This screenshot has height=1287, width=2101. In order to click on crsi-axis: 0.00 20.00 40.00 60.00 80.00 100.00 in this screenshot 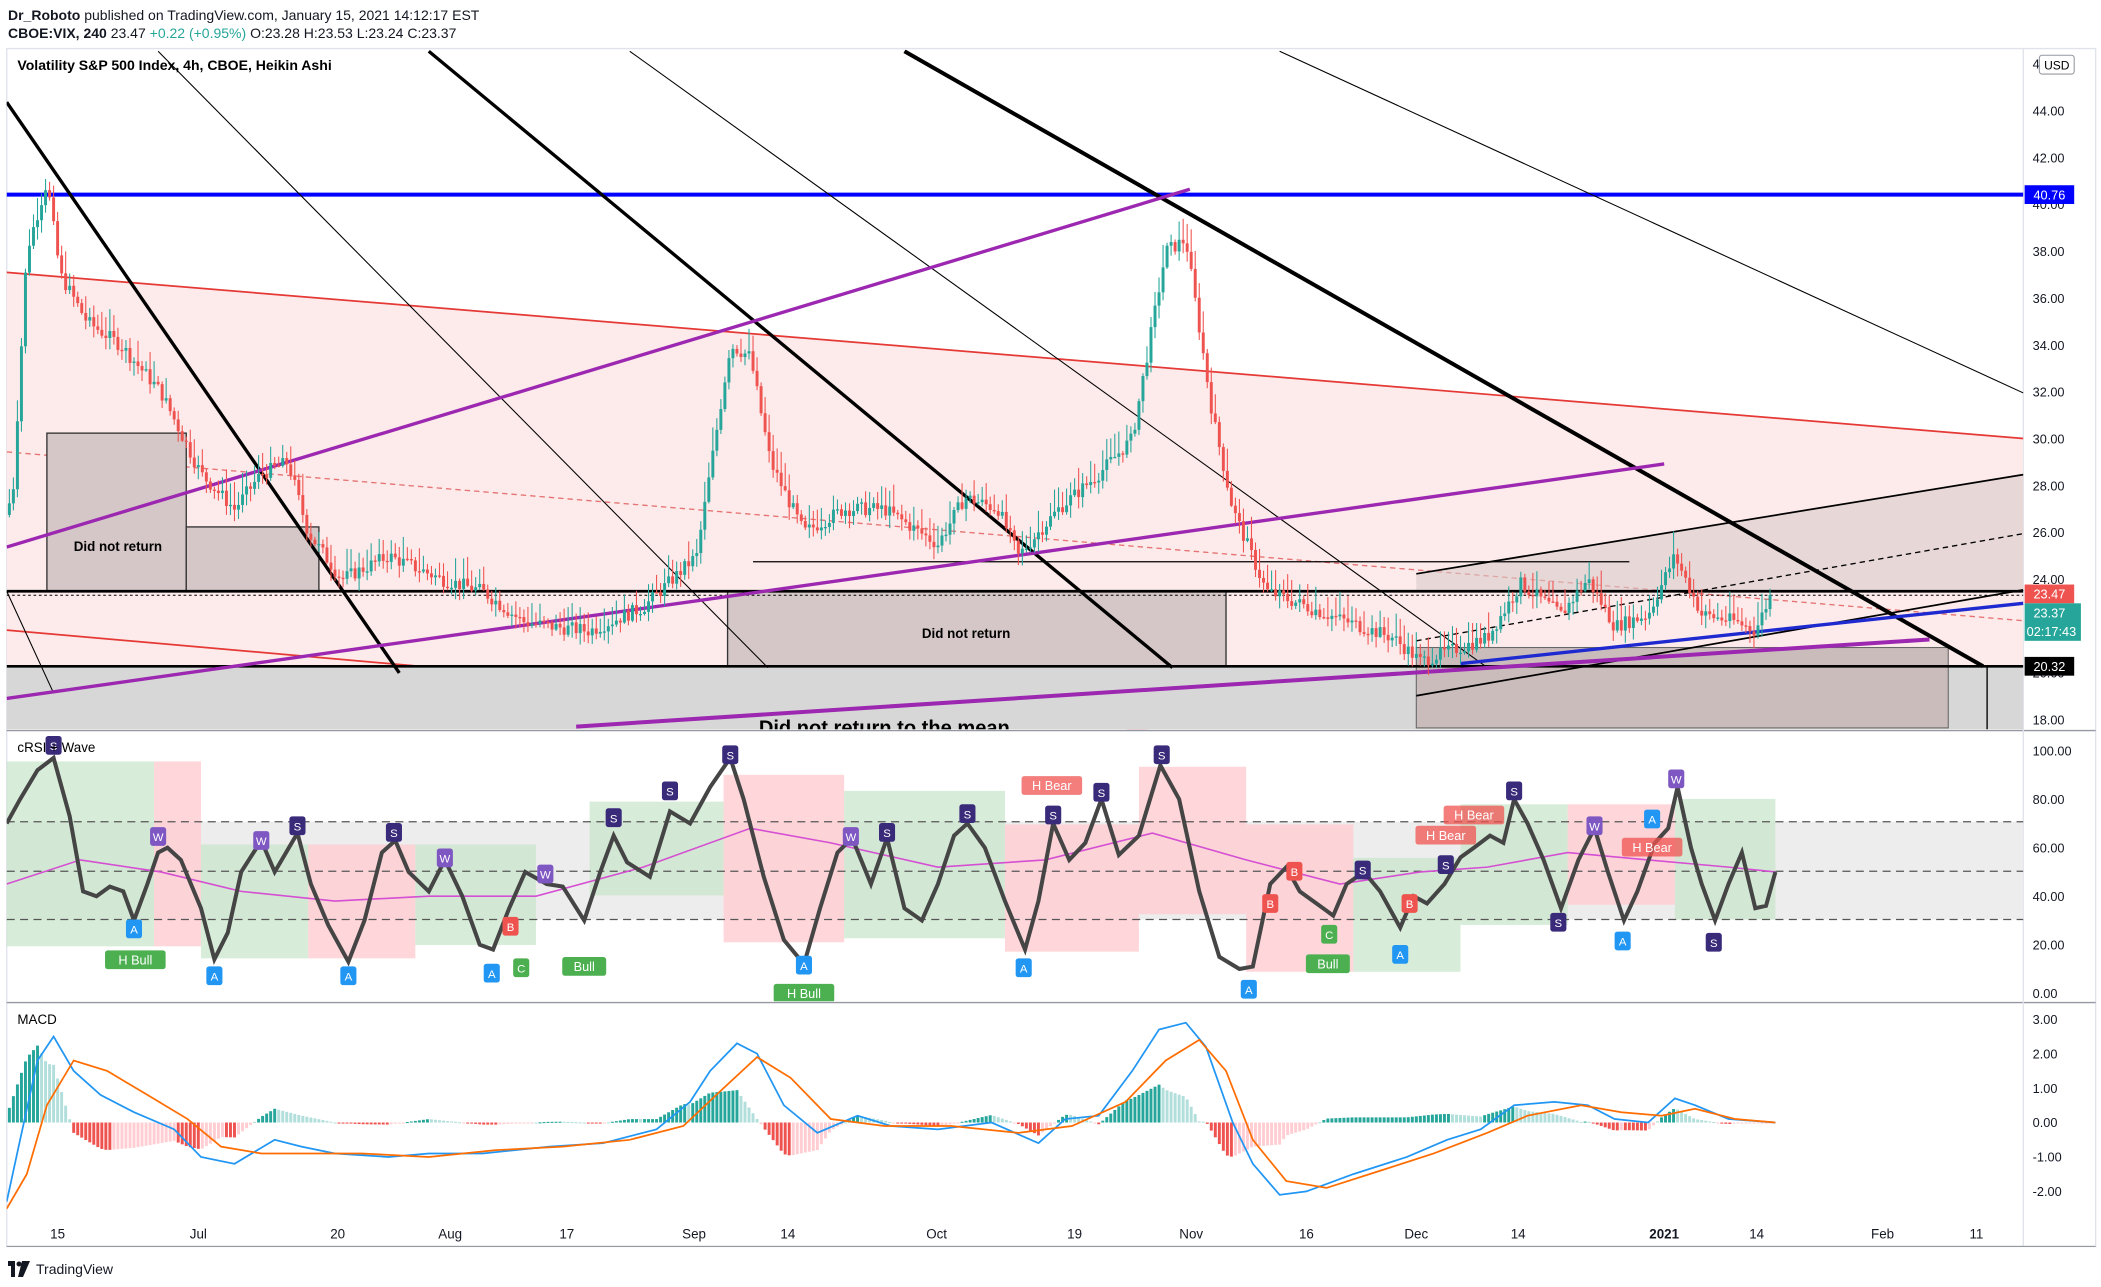, I will do `click(2052, 872)`.